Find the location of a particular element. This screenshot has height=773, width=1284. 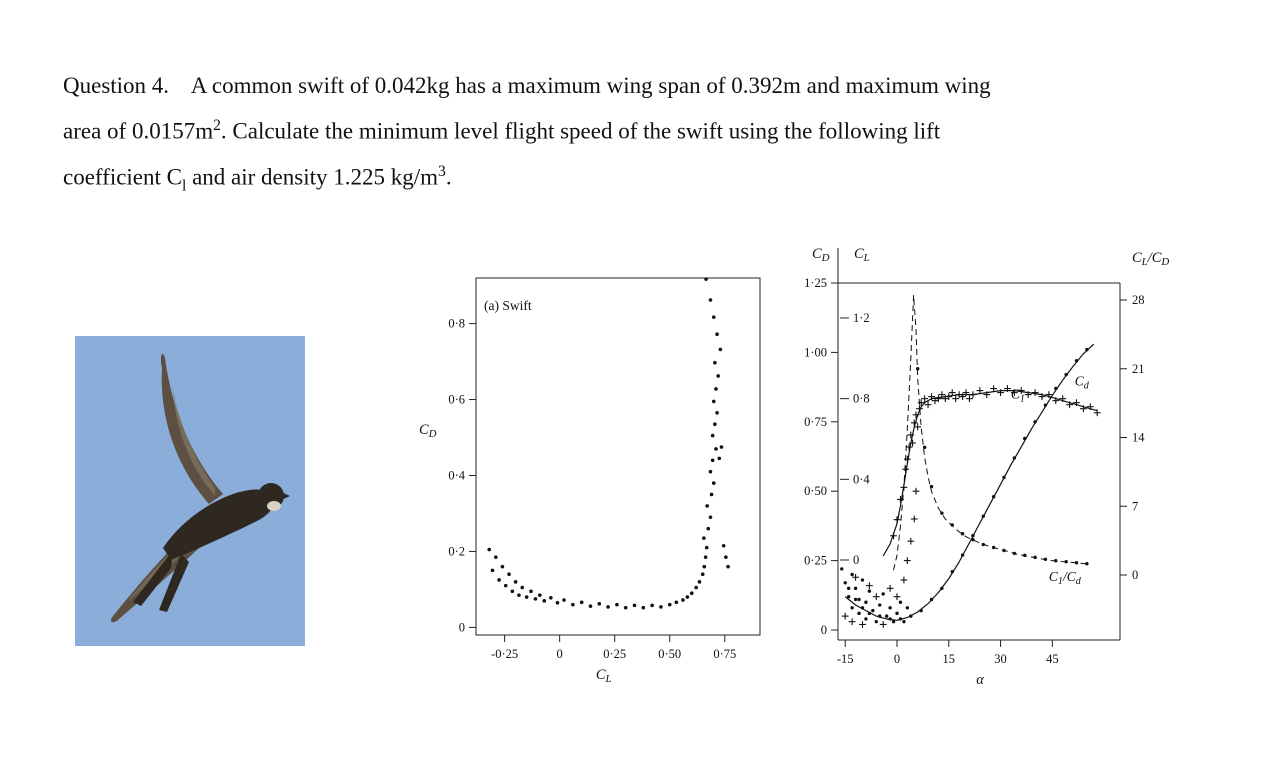

svg-text: 7 is located at coordinates (1135, 506).